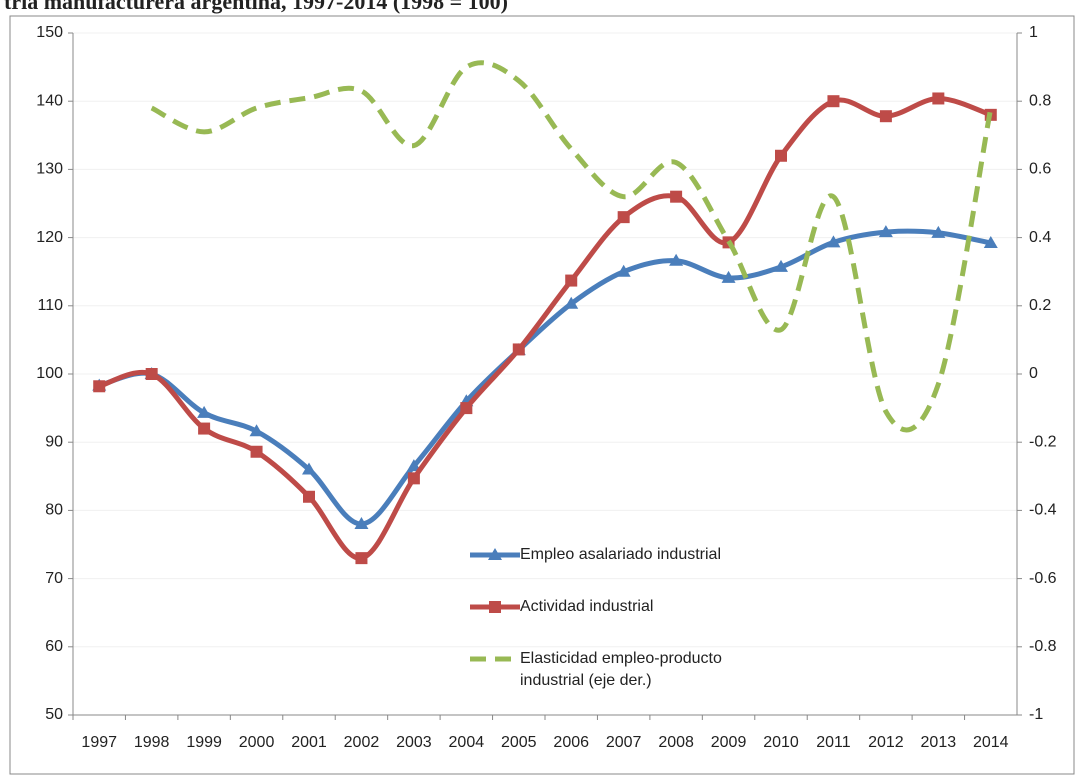 The height and width of the screenshot is (775, 1075). What do you see at coordinates (991, 742) in the screenshot?
I see `x-tick-label: 2014` at bounding box center [991, 742].